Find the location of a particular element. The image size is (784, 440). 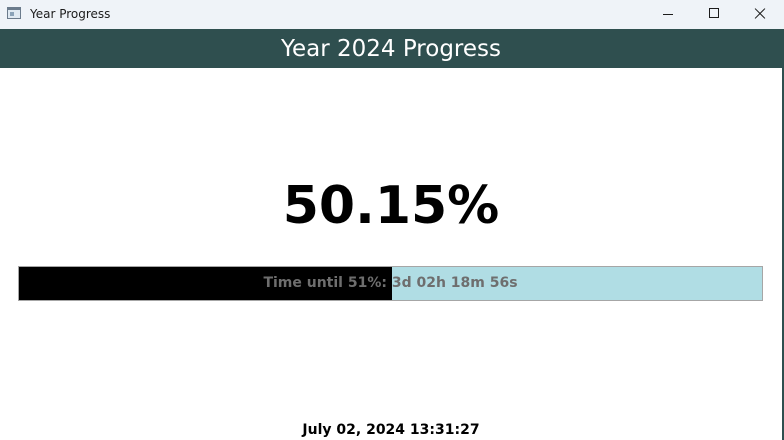

page-title: Year 2024 Progress is located at coordinates (390, 49).